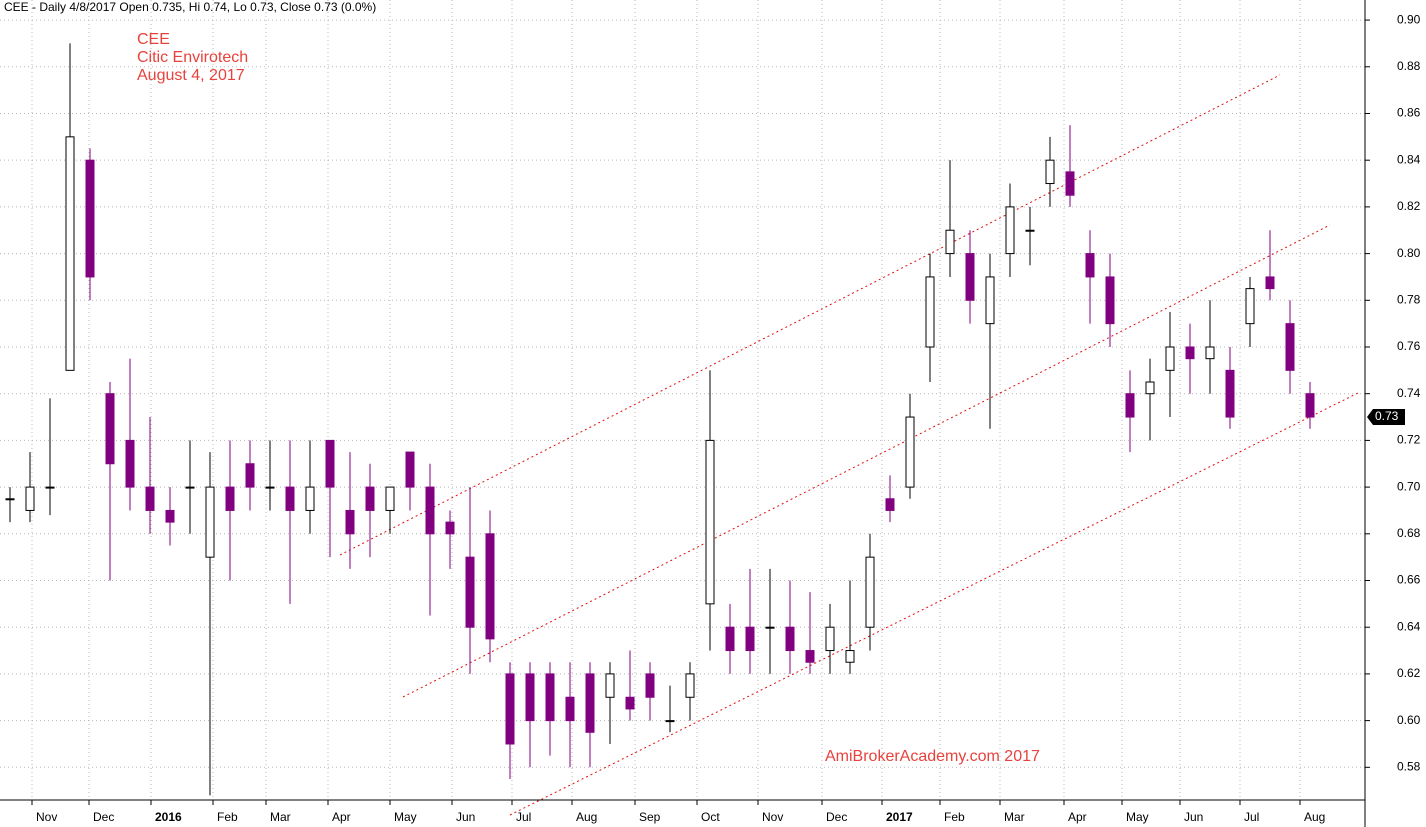 This screenshot has height=827, width=1426. Describe the element at coordinates (1409, 393) in the screenshot. I see `y-tick-label: 0.74` at that location.